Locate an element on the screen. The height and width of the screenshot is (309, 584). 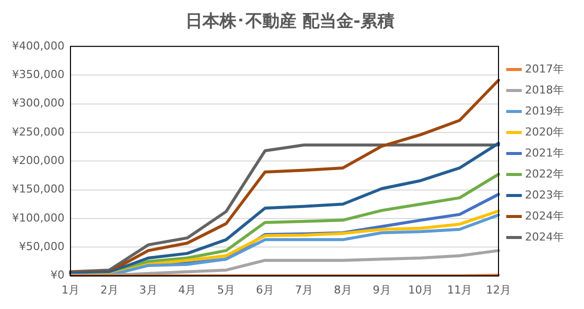
chart-title: 日本株･不動産 配当金-累積 is located at coordinates (290, 22).